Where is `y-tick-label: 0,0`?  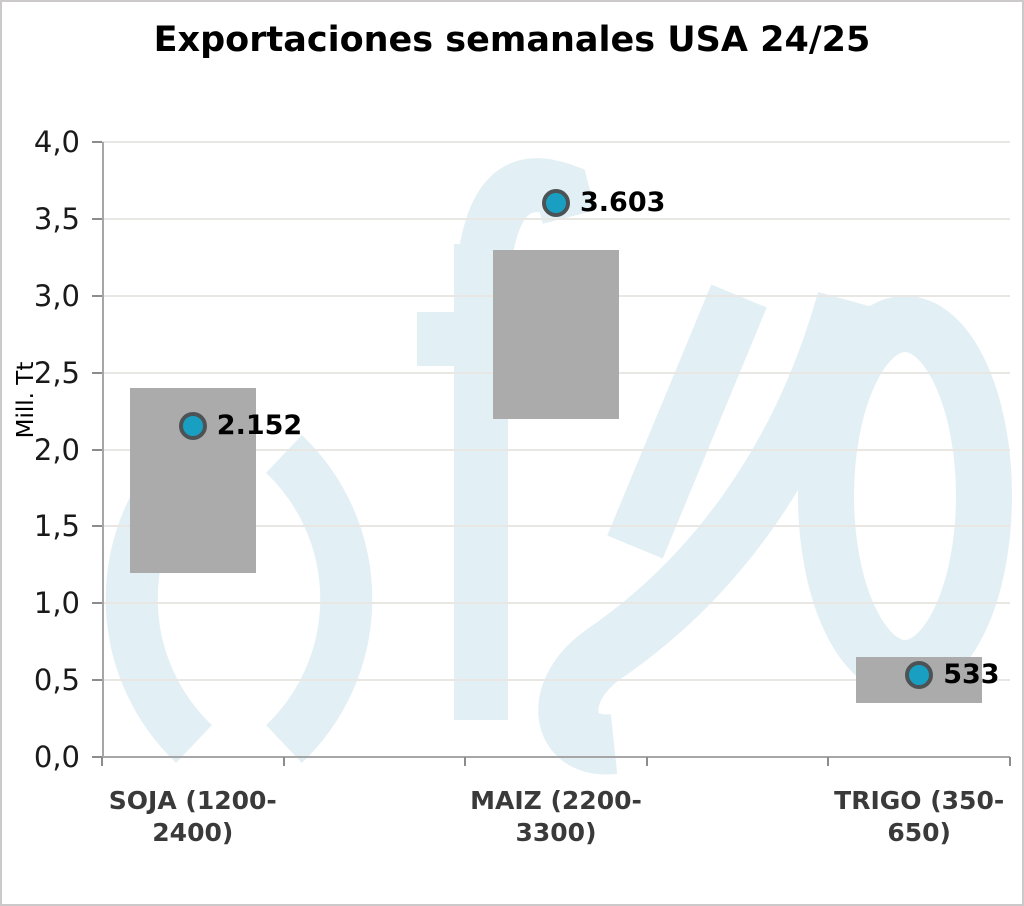
y-tick-label: 0,0 is located at coordinates (56, 757).